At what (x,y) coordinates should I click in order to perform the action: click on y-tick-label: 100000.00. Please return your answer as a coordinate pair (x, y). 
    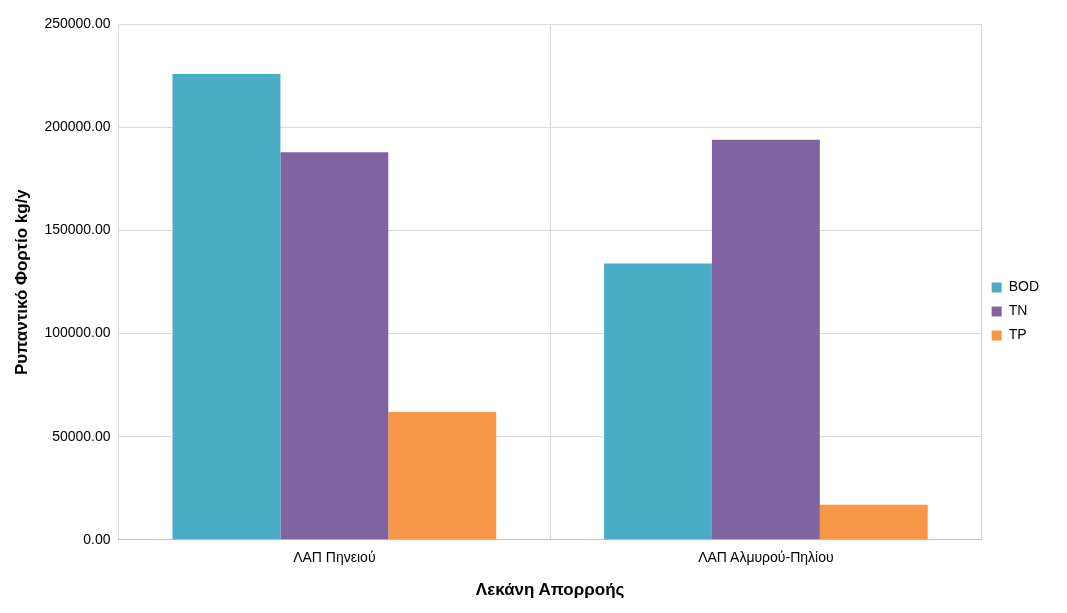
    Looking at the image, I should click on (77, 332).